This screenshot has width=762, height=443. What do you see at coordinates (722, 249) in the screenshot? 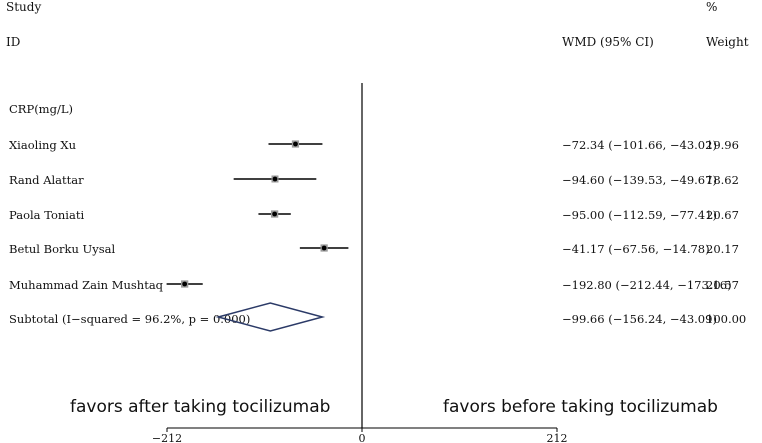
I see `study-weight: 20.17` at bounding box center [722, 249].